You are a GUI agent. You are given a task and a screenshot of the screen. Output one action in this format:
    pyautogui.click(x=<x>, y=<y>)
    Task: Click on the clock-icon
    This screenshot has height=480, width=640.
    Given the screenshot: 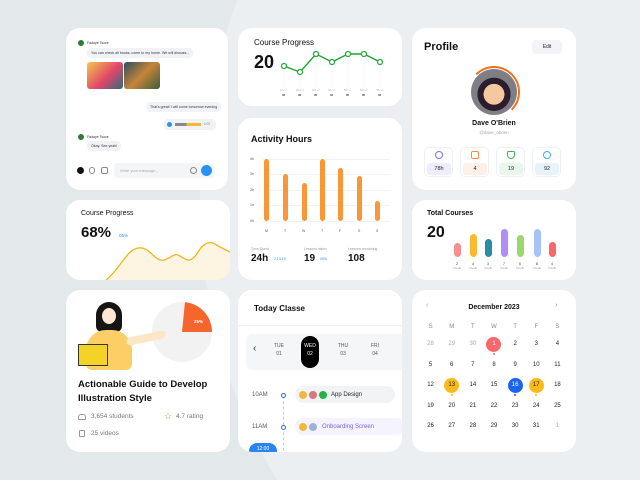 What is the action you would take?
    pyautogui.click(x=439, y=155)
    